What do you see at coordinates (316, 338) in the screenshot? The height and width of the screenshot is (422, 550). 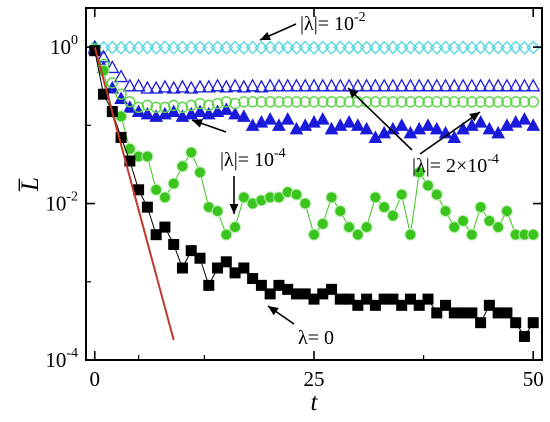 I see `annotation-l4: λ= 0` at bounding box center [316, 338].